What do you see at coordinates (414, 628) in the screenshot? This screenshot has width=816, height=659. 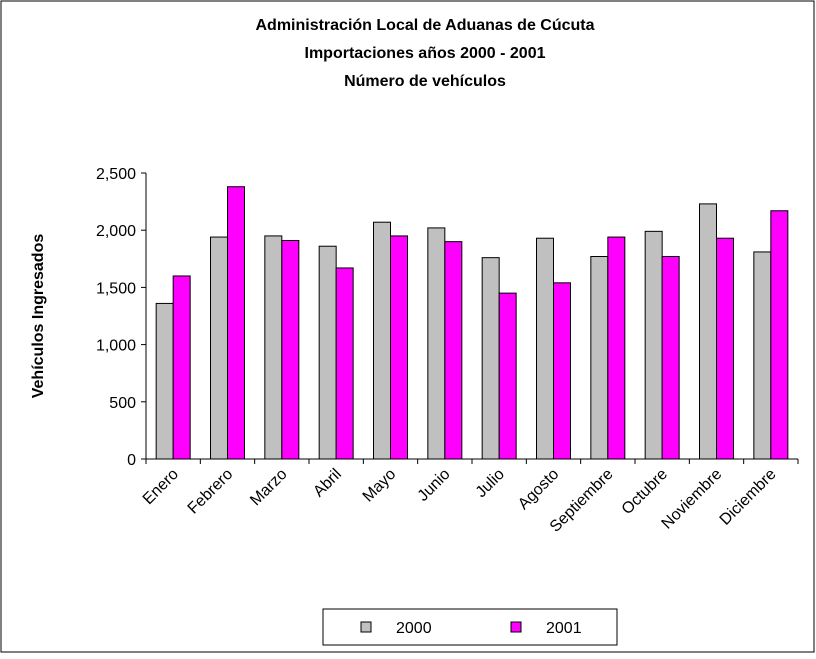 I see `legend-label: 2000` at bounding box center [414, 628].